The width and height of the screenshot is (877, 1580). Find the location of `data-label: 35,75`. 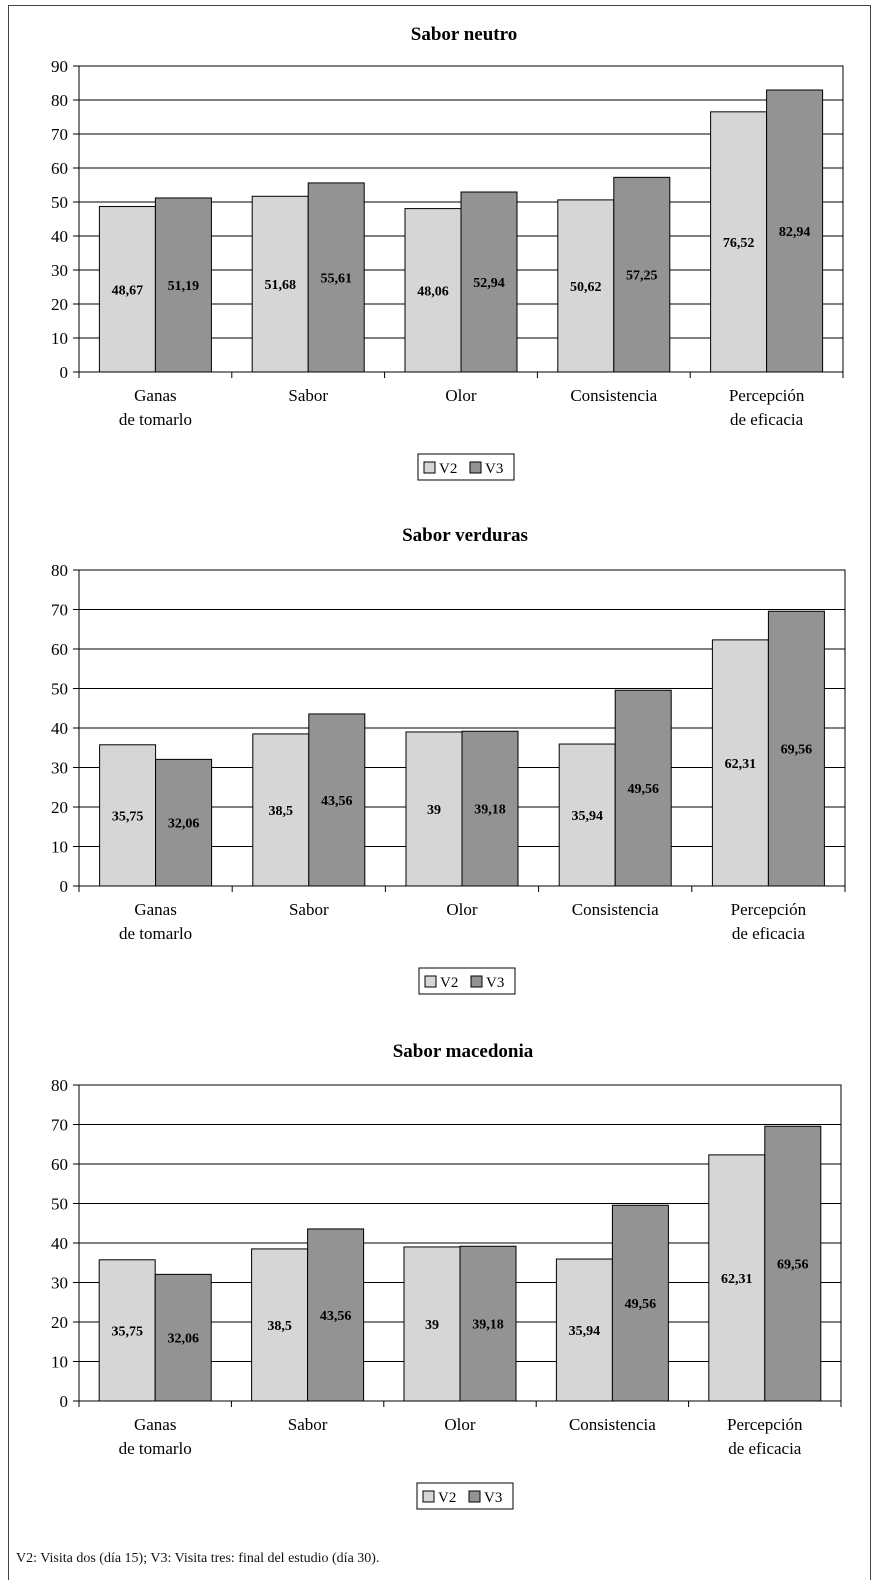

data-label: 35,75 is located at coordinates (127, 1331).